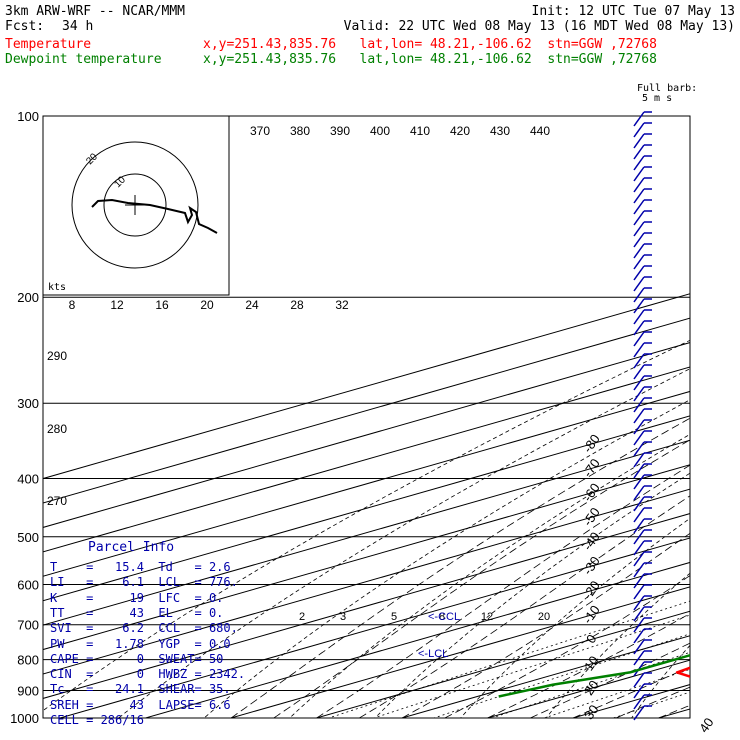 Image resolution: width=740 pixels, height=740 pixels. What do you see at coordinates (544, 617) in the screenshot?
I see `mixing-ratio-label: 20` at bounding box center [544, 617].